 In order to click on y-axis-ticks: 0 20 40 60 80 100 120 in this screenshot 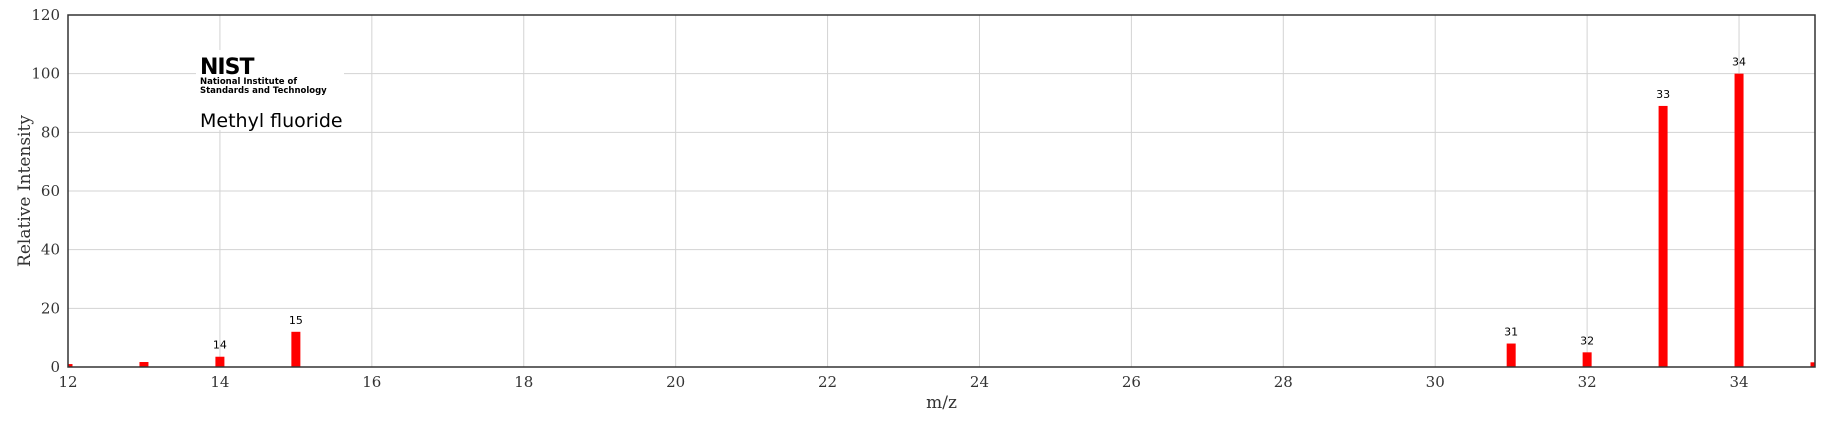, I will do `click(45, 191)`.